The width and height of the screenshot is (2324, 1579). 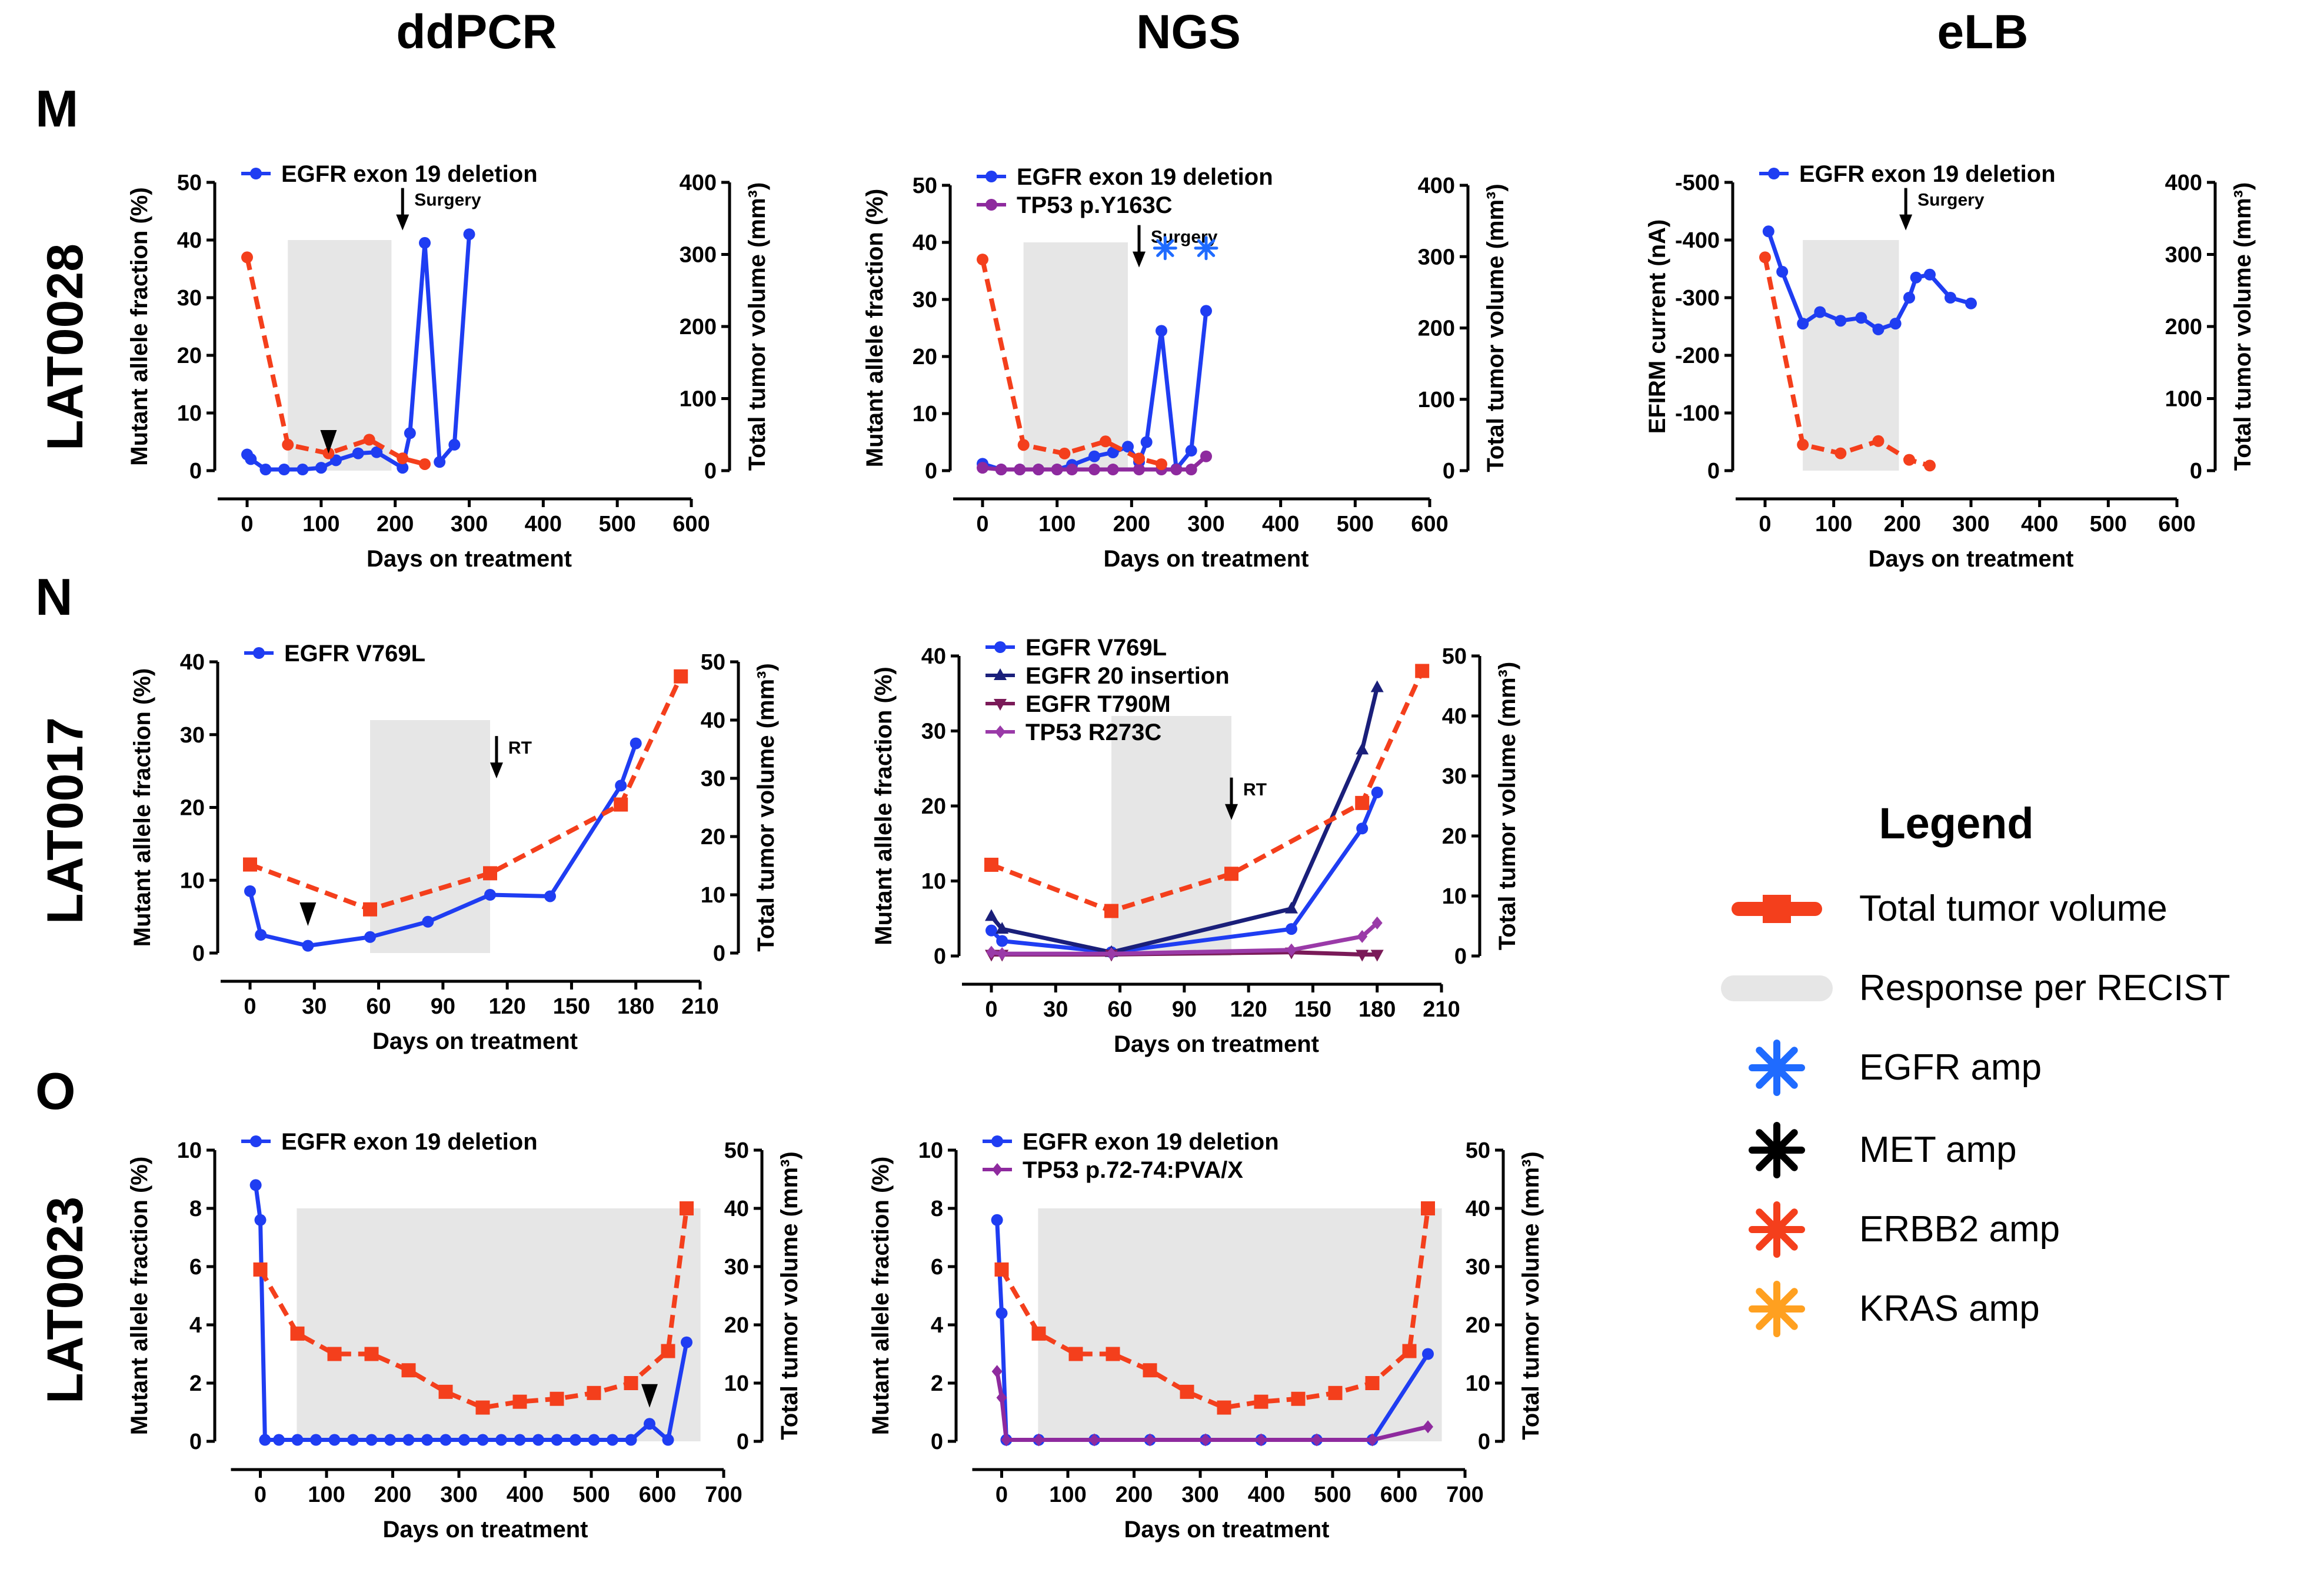 I want to click on legend-symbol-met-amp-stroke, so click(x=1777, y=1150).